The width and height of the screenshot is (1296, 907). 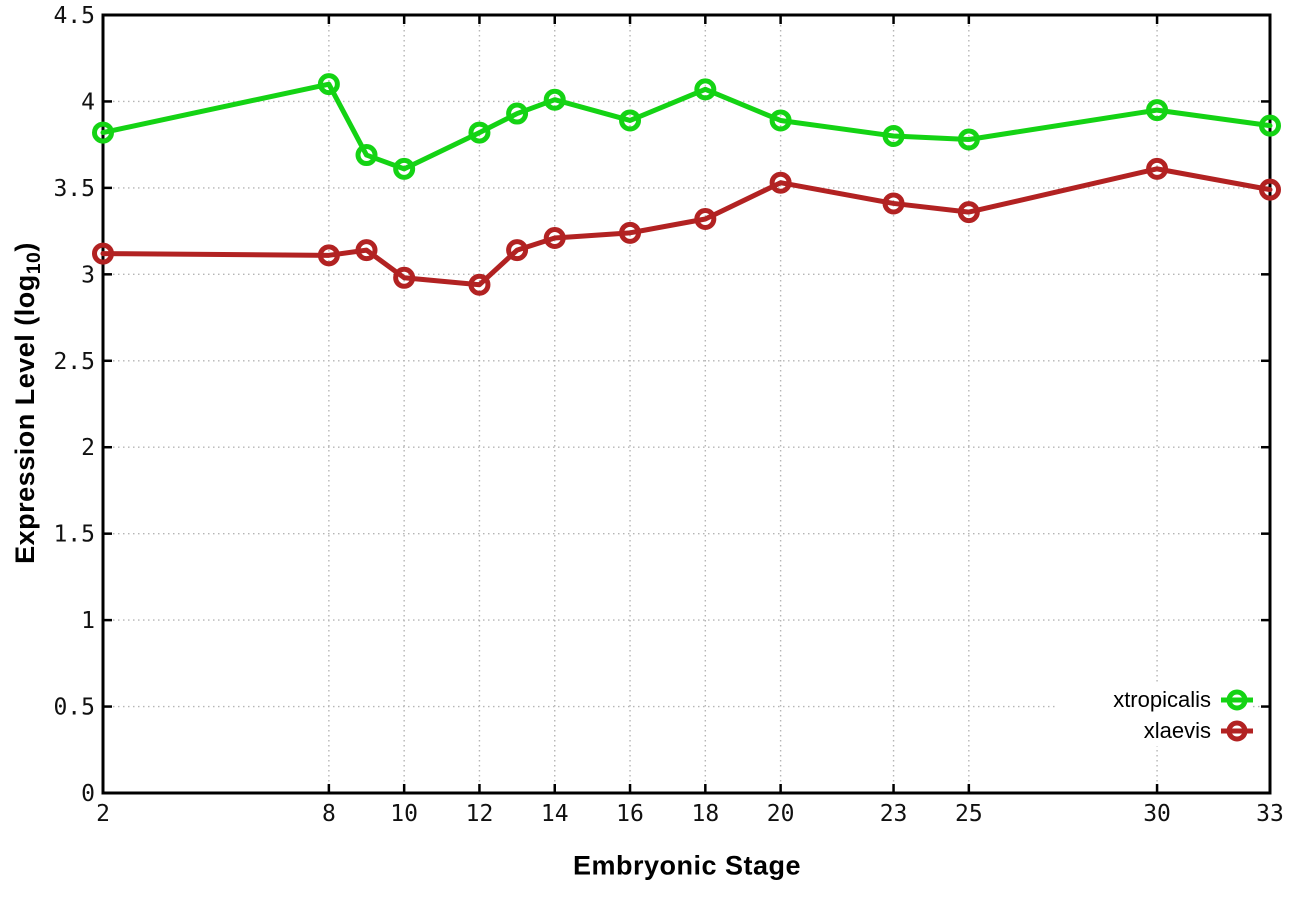 I want to click on x-tick-label: 18, so click(x=705, y=814).